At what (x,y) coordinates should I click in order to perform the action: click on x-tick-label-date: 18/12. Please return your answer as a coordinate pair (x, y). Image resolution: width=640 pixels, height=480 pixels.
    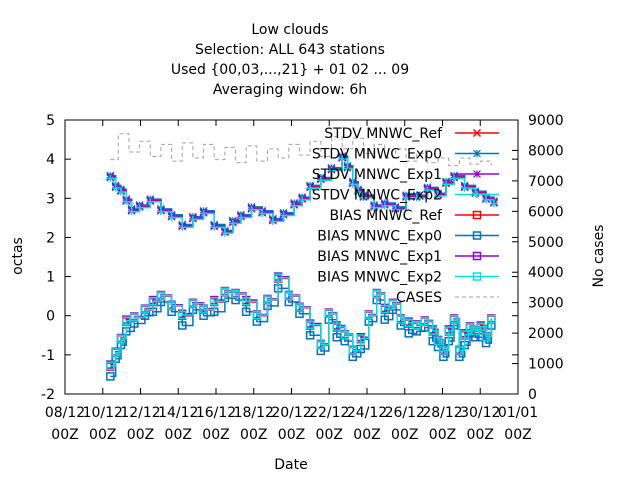
    Looking at the image, I should click on (254, 413).